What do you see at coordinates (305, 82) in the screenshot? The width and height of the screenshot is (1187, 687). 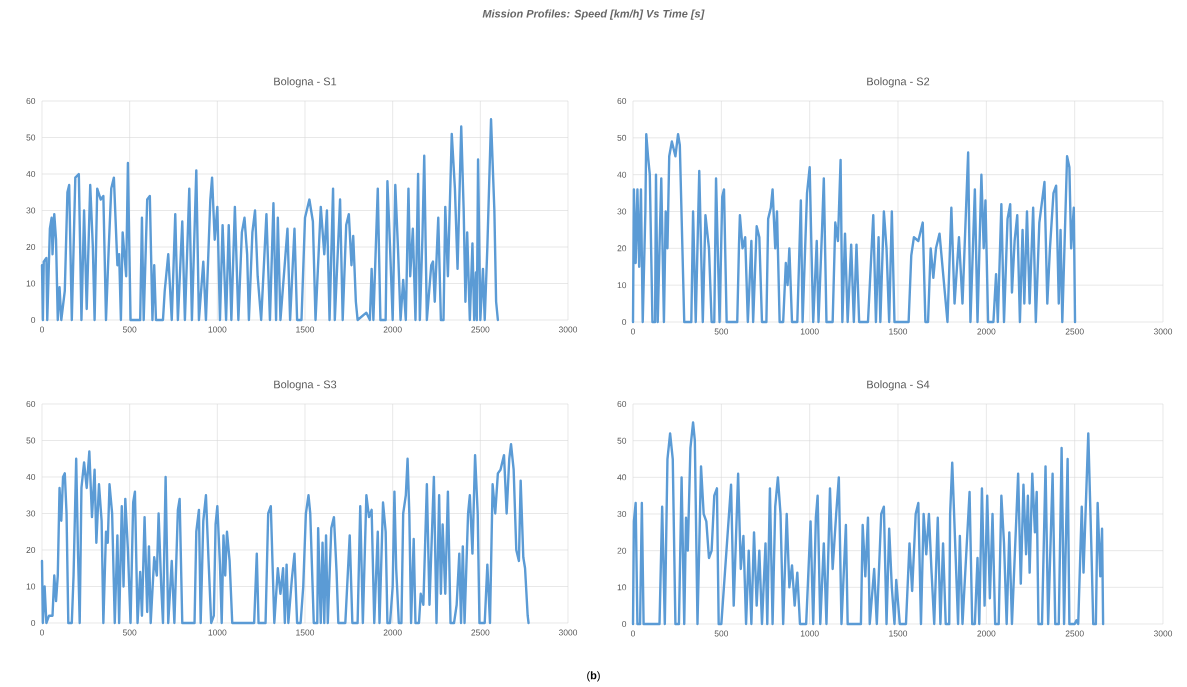 I see `chart-title: Bologna - S1` at bounding box center [305, 82].